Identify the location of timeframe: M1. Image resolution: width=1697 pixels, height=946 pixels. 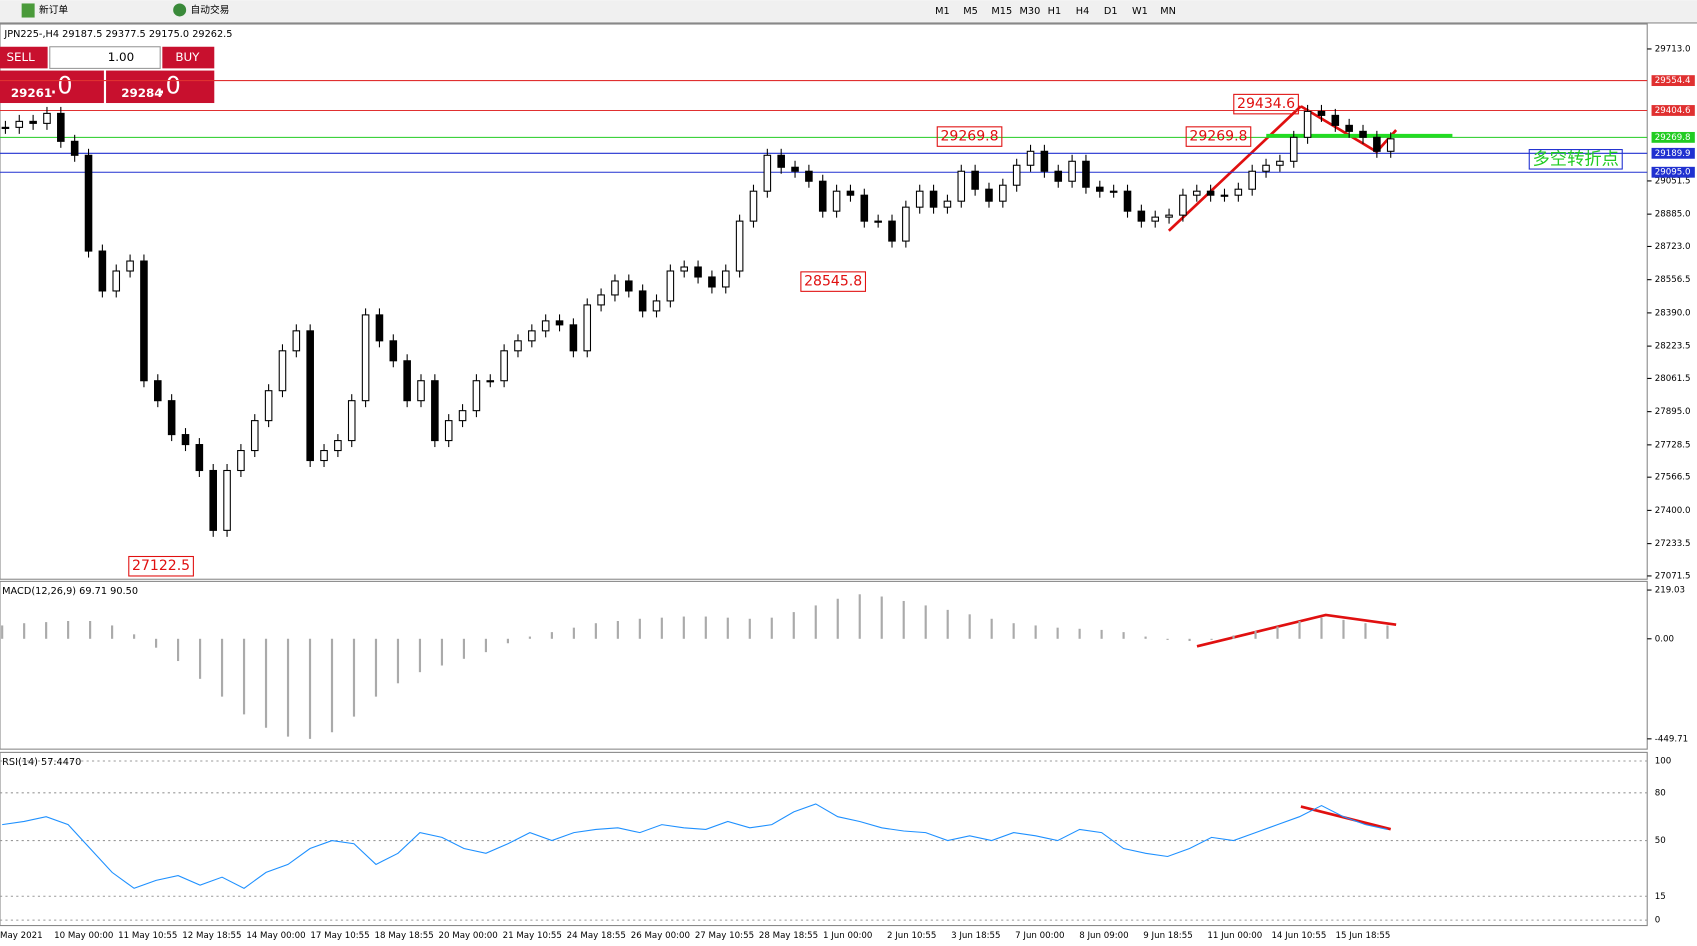
(942, 11).